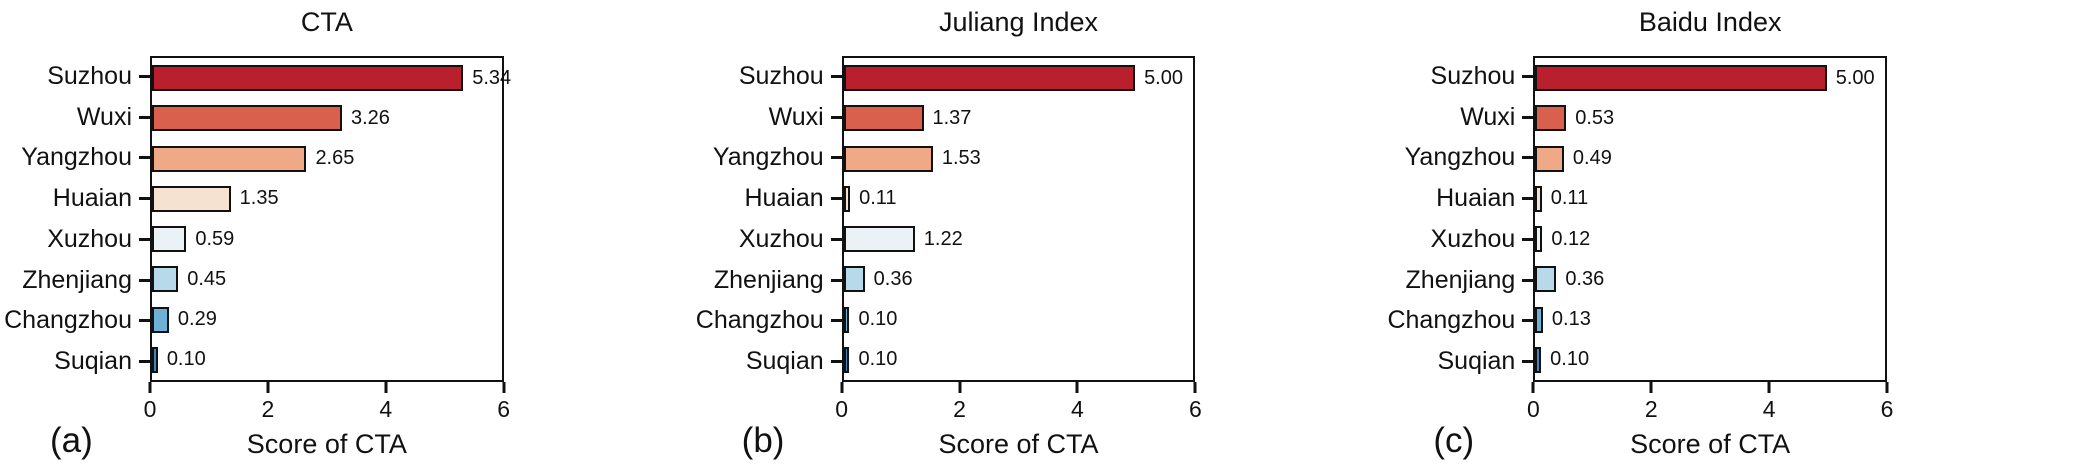 This screenshot has height=475, width=2075. I want to click on y-axis-row: Yangzhou, so click(767, 158).